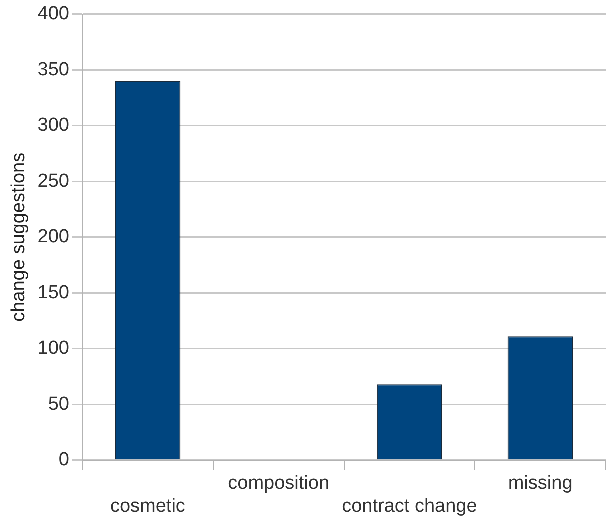 This screenshot has height=520, width=606. Describe the element at coordinates (54, 349) in the screenshot. I see `y-tick-label: 100` at that location.